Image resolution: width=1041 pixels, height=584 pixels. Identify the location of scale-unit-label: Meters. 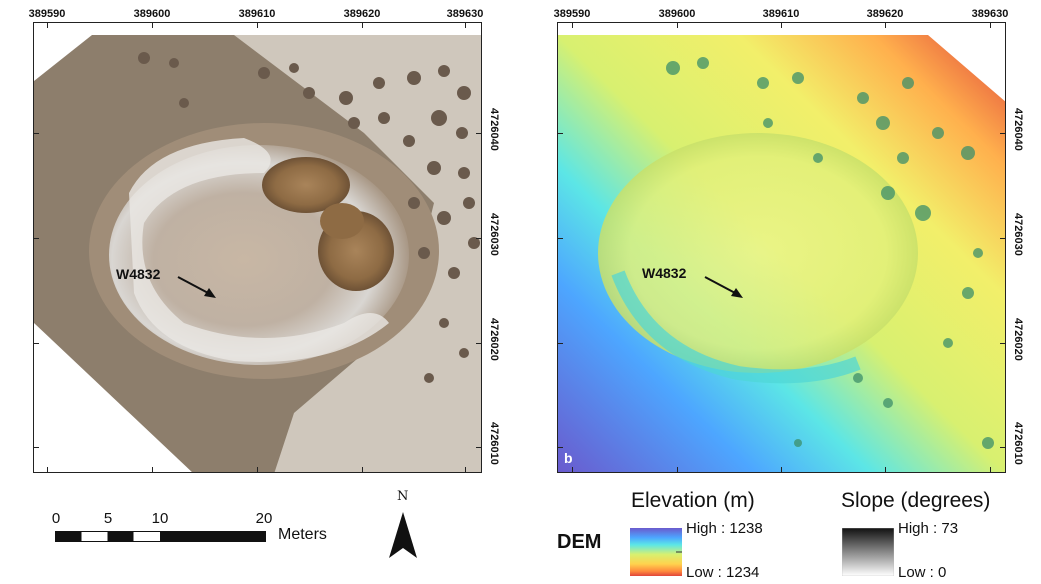
(302, 534).